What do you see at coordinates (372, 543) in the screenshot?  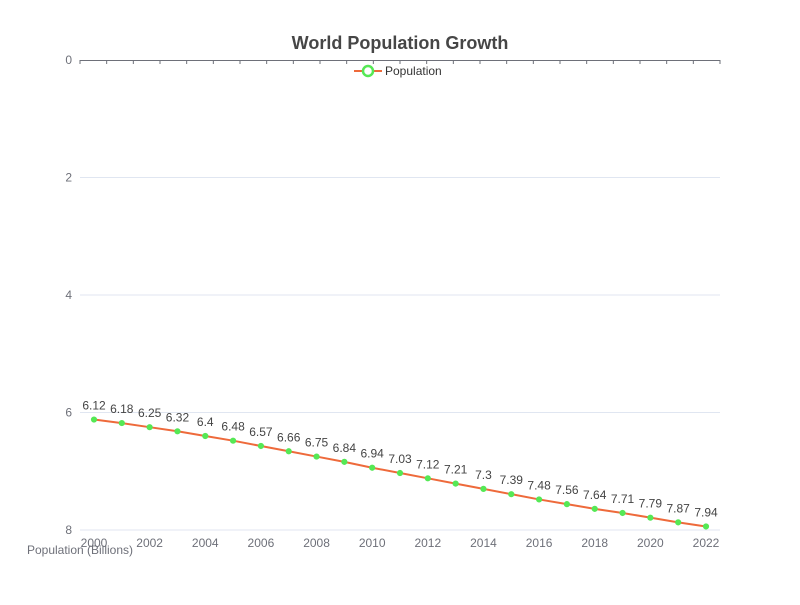 I see `x-tick-label: 2010` at bounding box center [372, 543].